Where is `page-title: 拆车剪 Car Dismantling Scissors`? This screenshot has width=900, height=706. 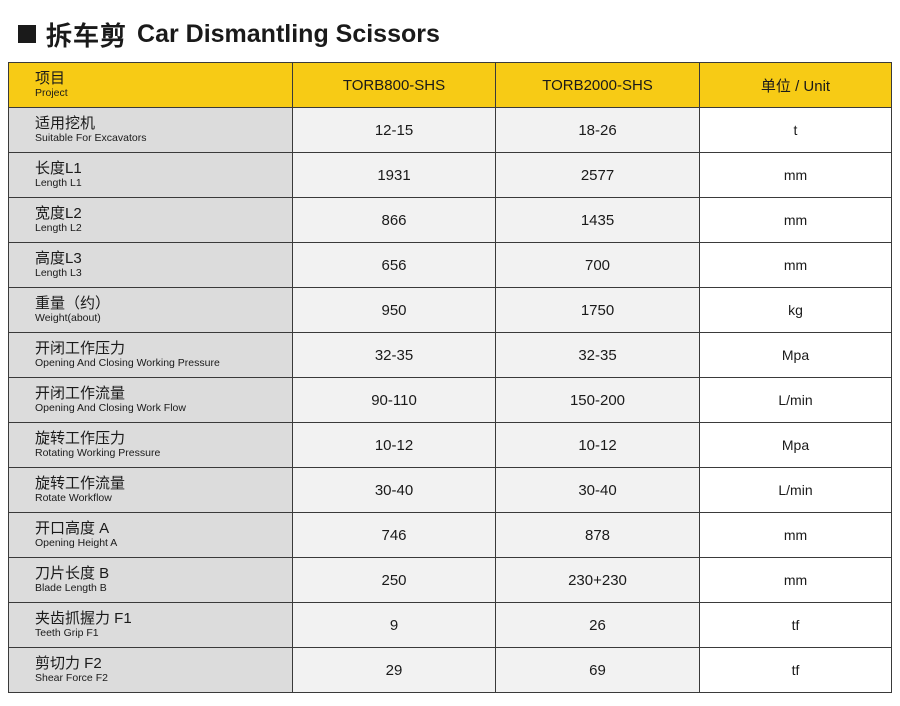 page-title: 拆车剪 Car Dismantling Scissors is located at coordinates (229, 34).